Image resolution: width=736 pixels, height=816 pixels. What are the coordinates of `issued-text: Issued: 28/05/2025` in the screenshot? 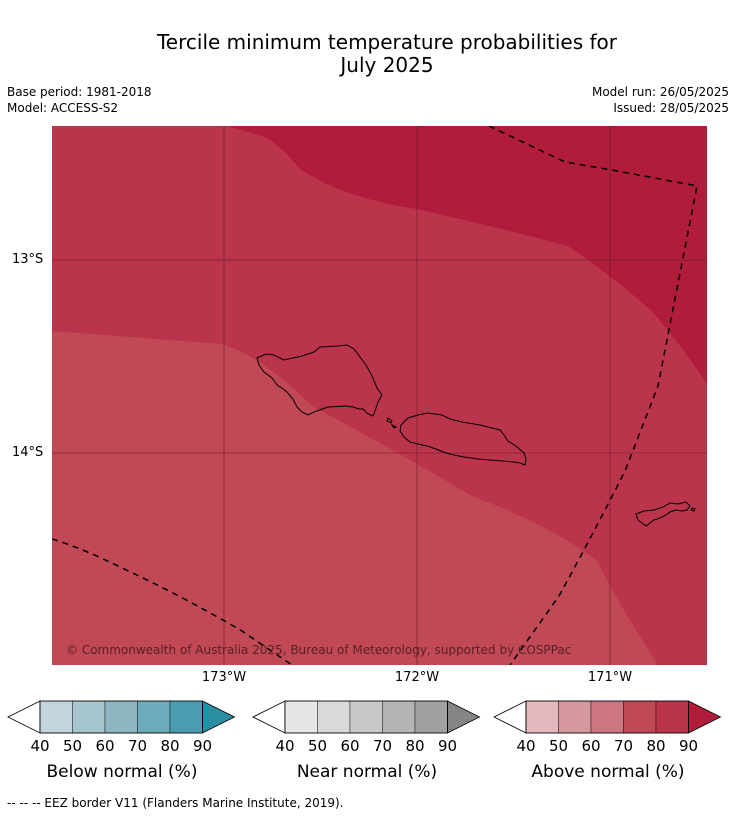 It's located at (671, 108).